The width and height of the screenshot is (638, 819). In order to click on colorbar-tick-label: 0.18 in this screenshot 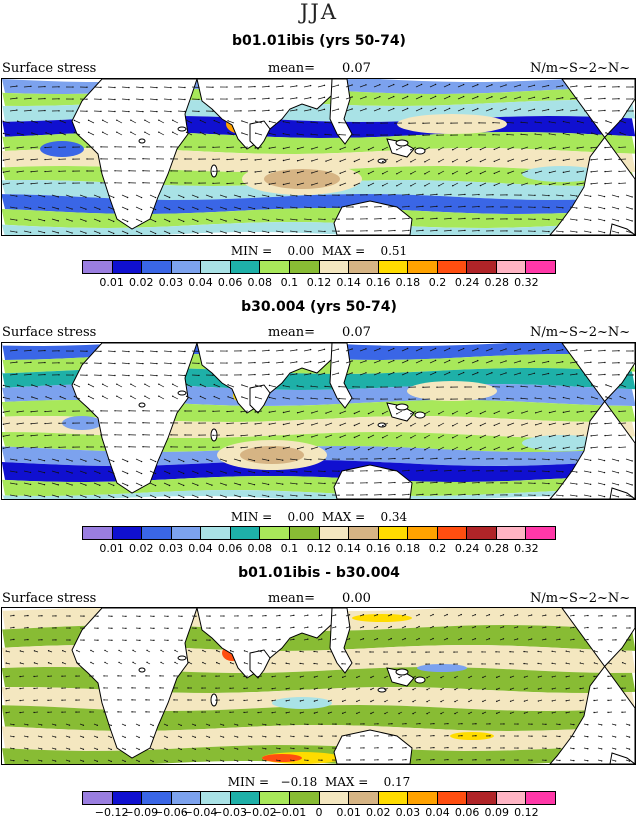, I will do `click(408, 548)`.